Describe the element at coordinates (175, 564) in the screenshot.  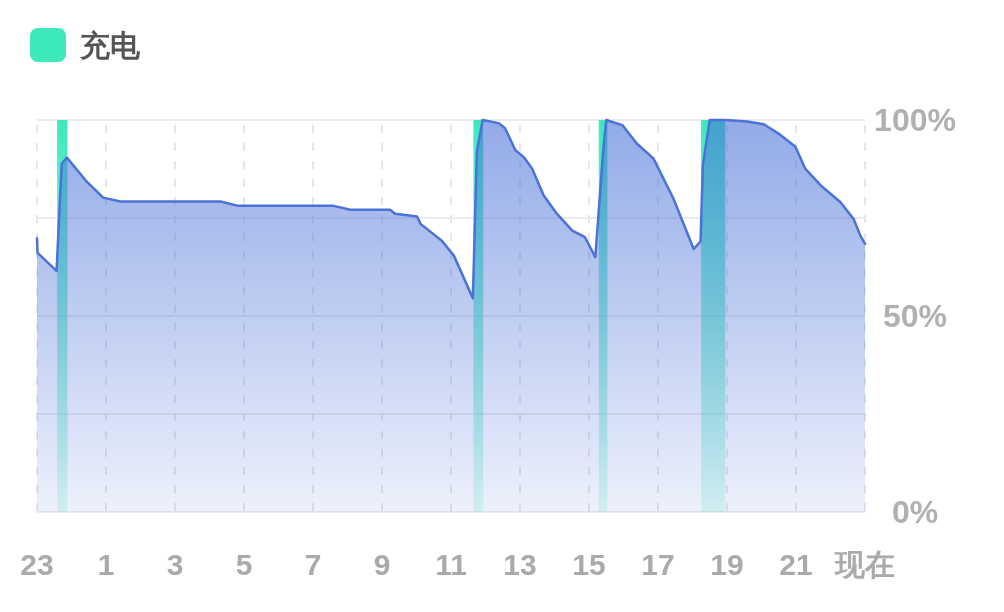
I see `x-tick-label: 3` at that location.